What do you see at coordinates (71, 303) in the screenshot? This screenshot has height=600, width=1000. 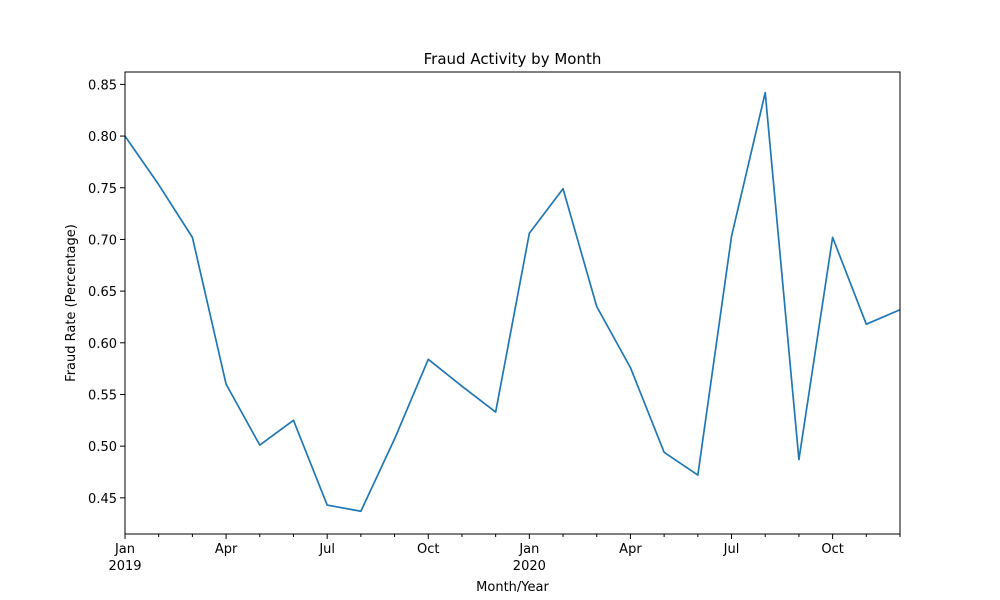 I see `y-axis-label: Fraud Rate (Percentage)` at bounding box center [71, 303].